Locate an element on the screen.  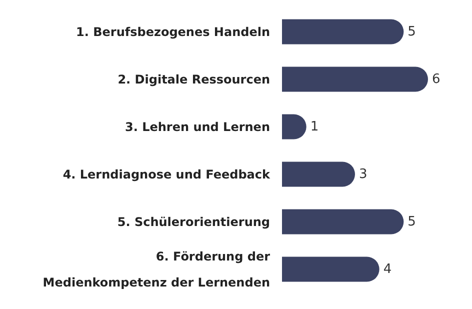
y-tick-label: 1. Berufsbezogenes Handeln is located at coordinates (173, 31).